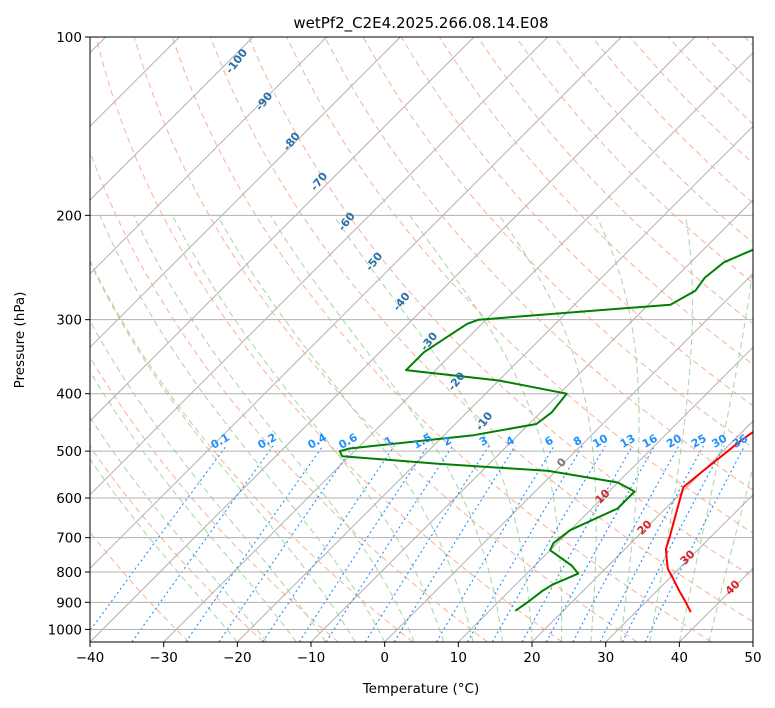 The image size is (775, 708). Describe the element at coordinates (531, 658) in the screenshot. I see `x-tick-label: 20` at that location.